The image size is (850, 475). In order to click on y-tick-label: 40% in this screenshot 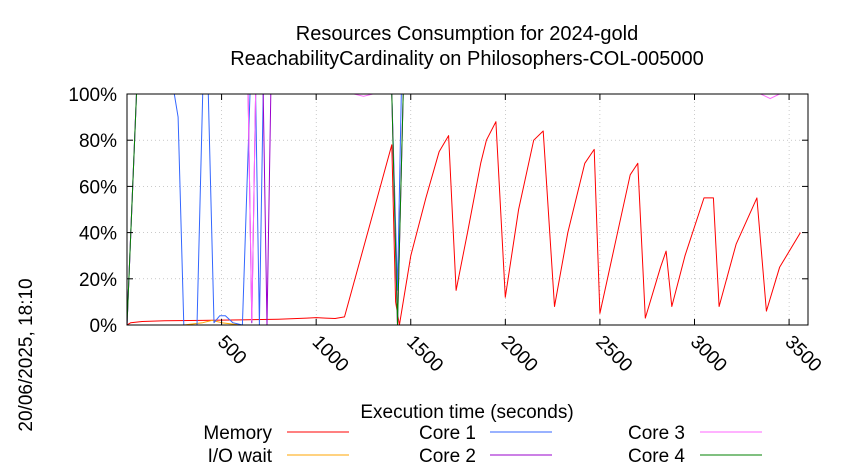, I will do `click(98, 234)`.